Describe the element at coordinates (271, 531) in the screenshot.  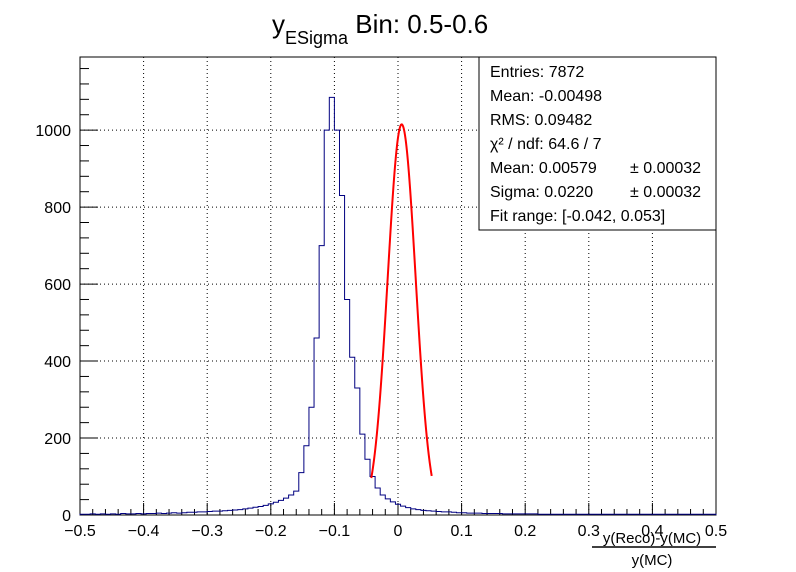
I see `x-tick-label: −0.2` at that location.